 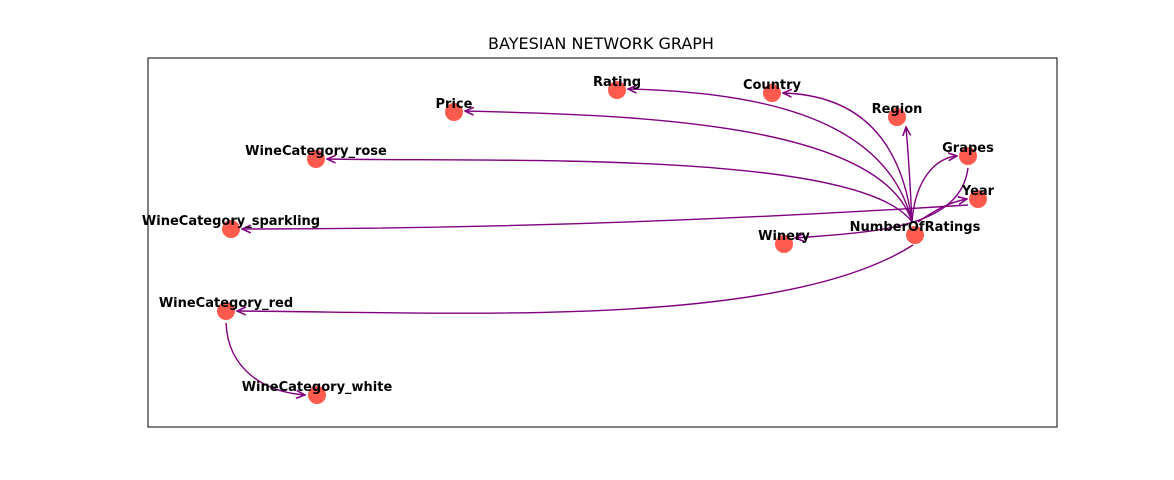 I want to click on node-label-winecategory_white: WineCategory_white, so click(x=317, y=387).